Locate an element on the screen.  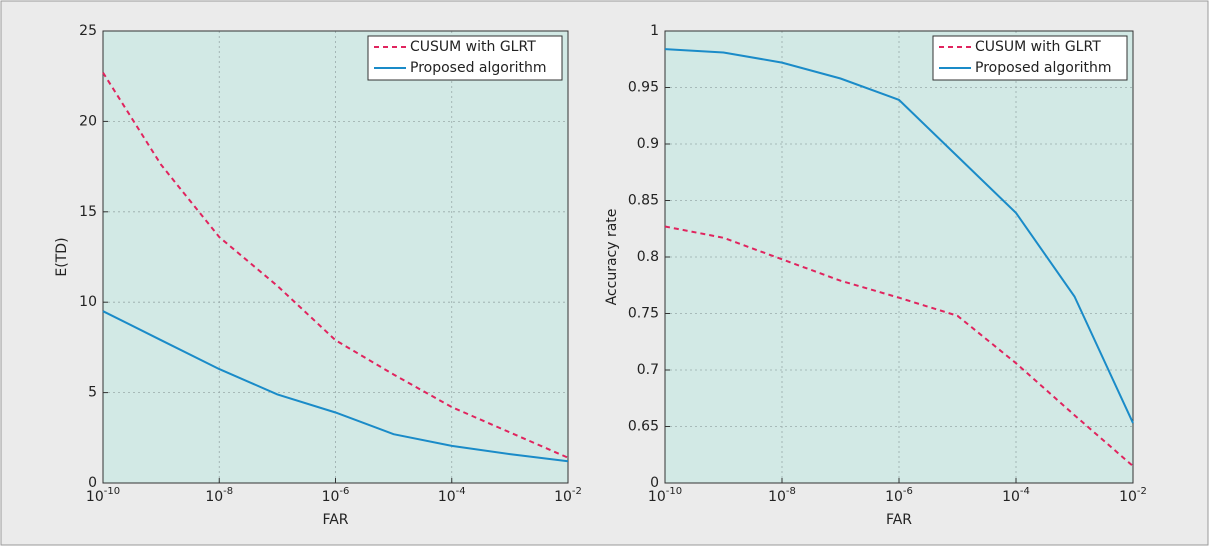
y-tick-label: 15 is located at coordinates (88, 212).